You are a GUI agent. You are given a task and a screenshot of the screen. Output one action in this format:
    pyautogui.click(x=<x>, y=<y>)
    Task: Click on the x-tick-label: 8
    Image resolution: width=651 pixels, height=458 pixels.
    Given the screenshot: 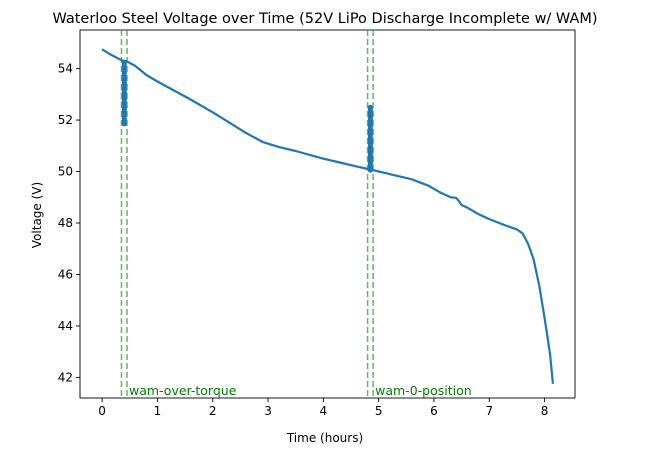 What is the action you would take?
    pyautogui.click(x=545, y=411)
    